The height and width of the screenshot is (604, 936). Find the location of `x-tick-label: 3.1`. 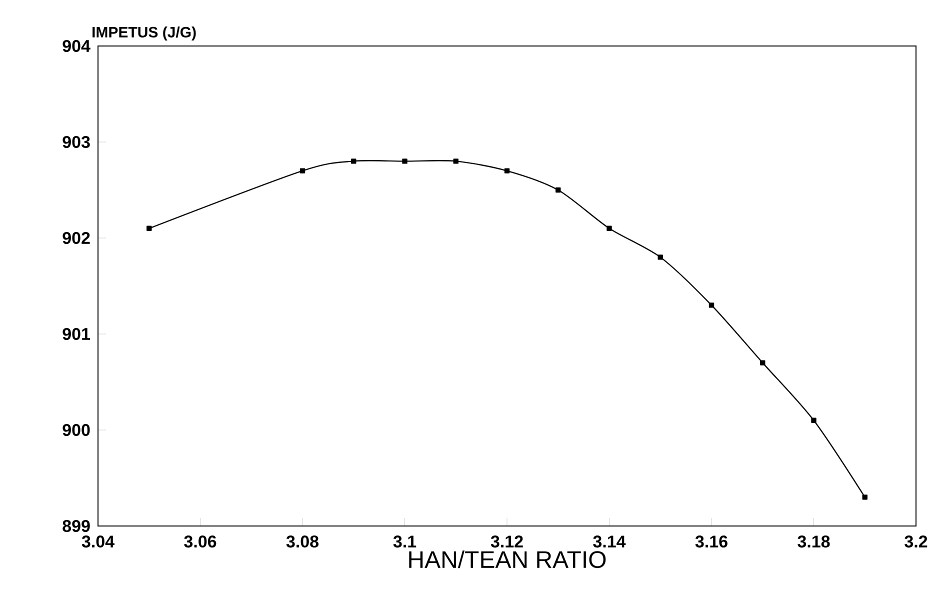

x-tick-label: 3.1 is located at coordinates (404, 542).